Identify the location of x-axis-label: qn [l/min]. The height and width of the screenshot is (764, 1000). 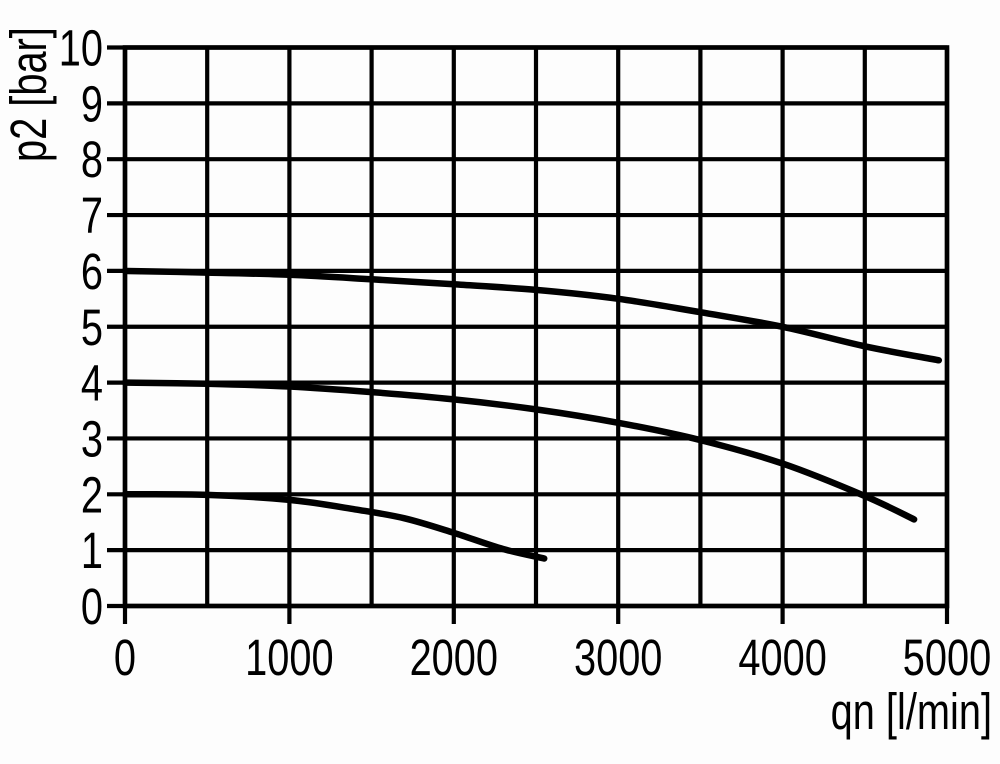
(911, 711).